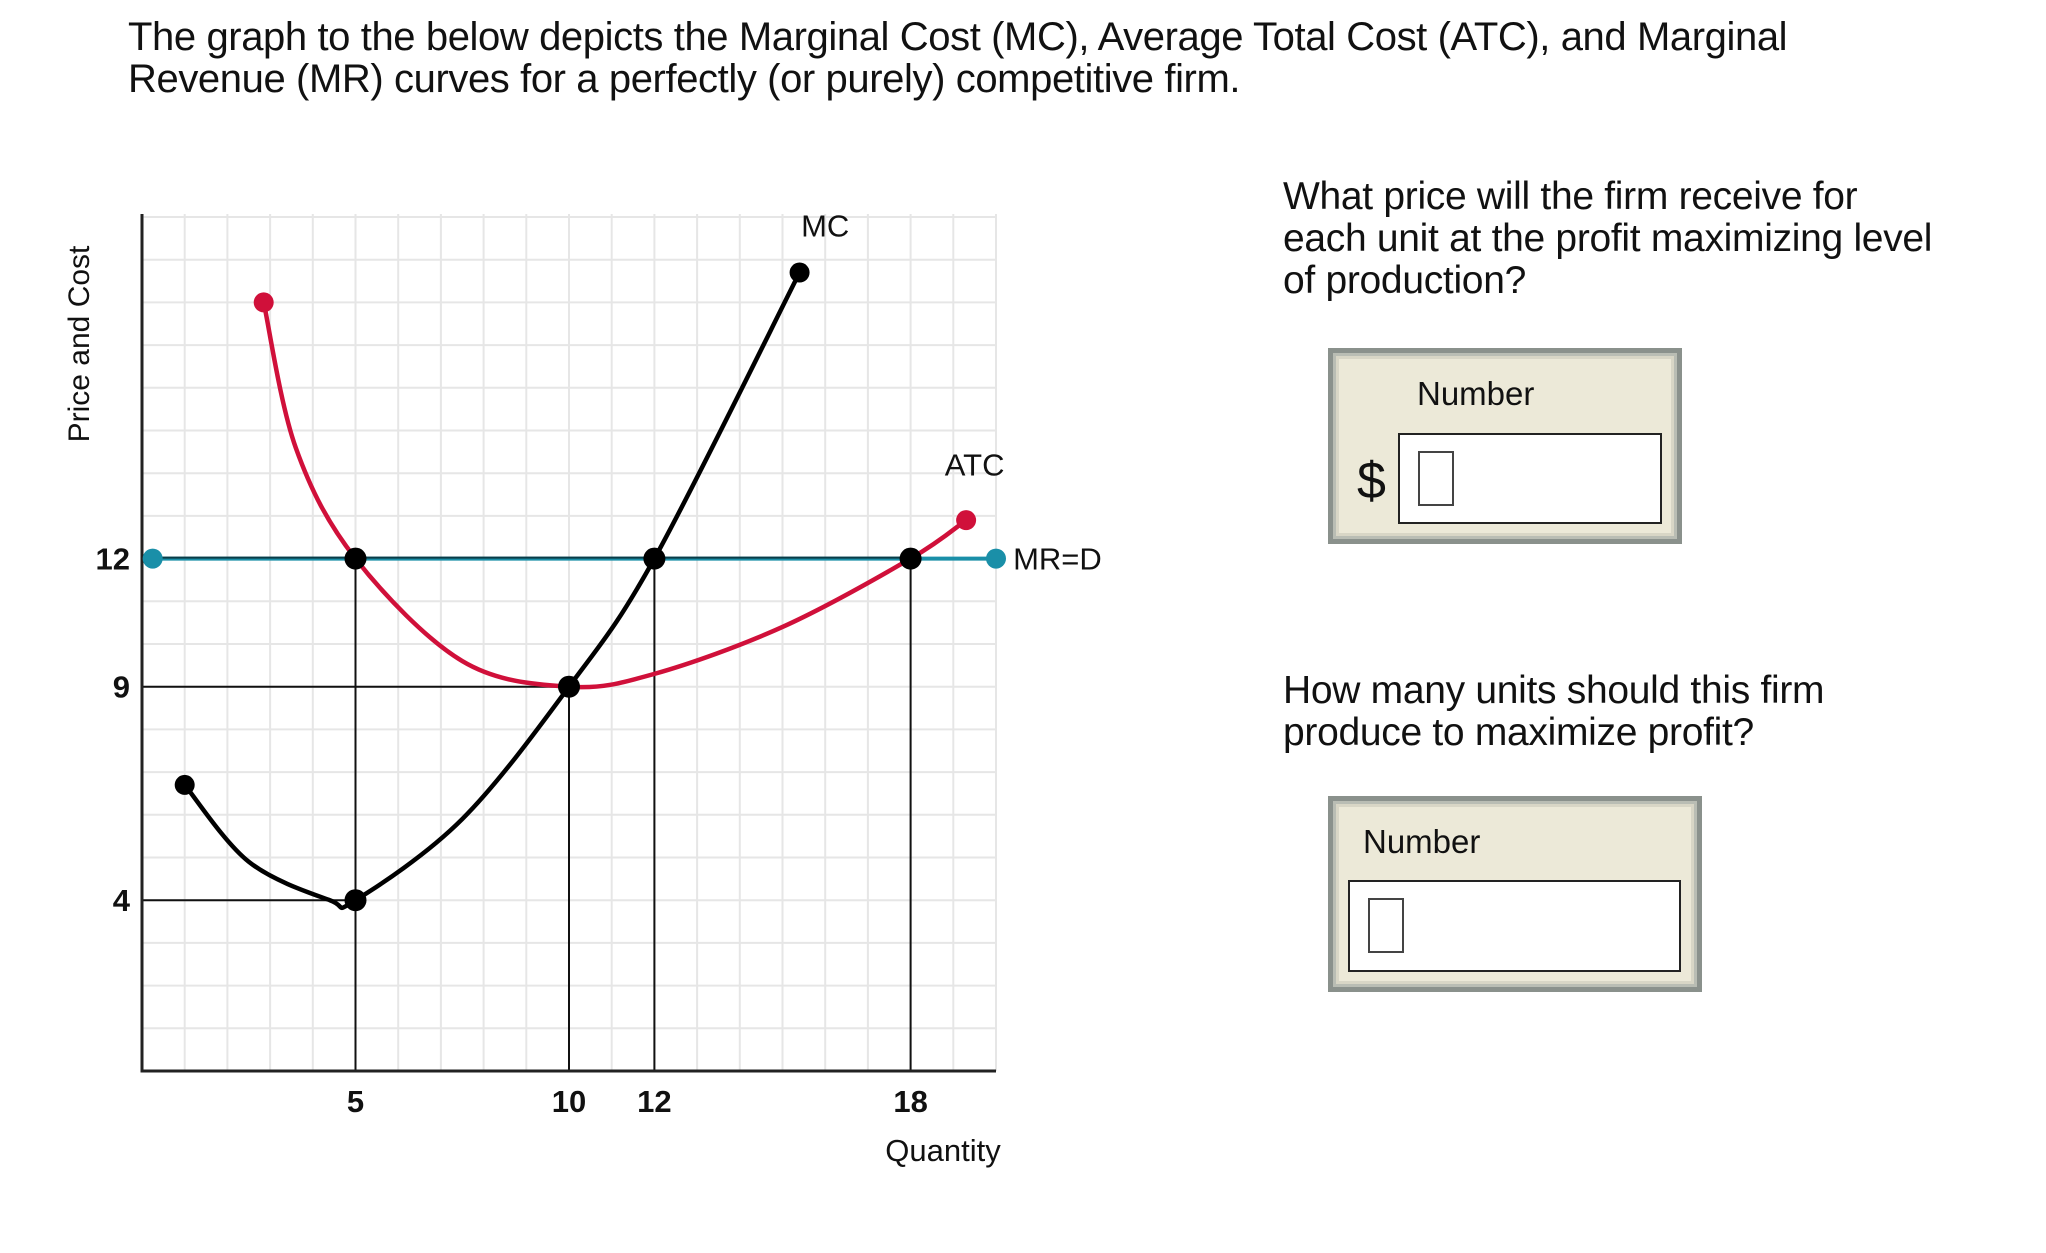 This screenshot has width=2046, height=1253. What do you see at coordinates (79, 343) in the screenshot?
I see `y-axis-label: Price and Cost` at bounding box center [79, 343].